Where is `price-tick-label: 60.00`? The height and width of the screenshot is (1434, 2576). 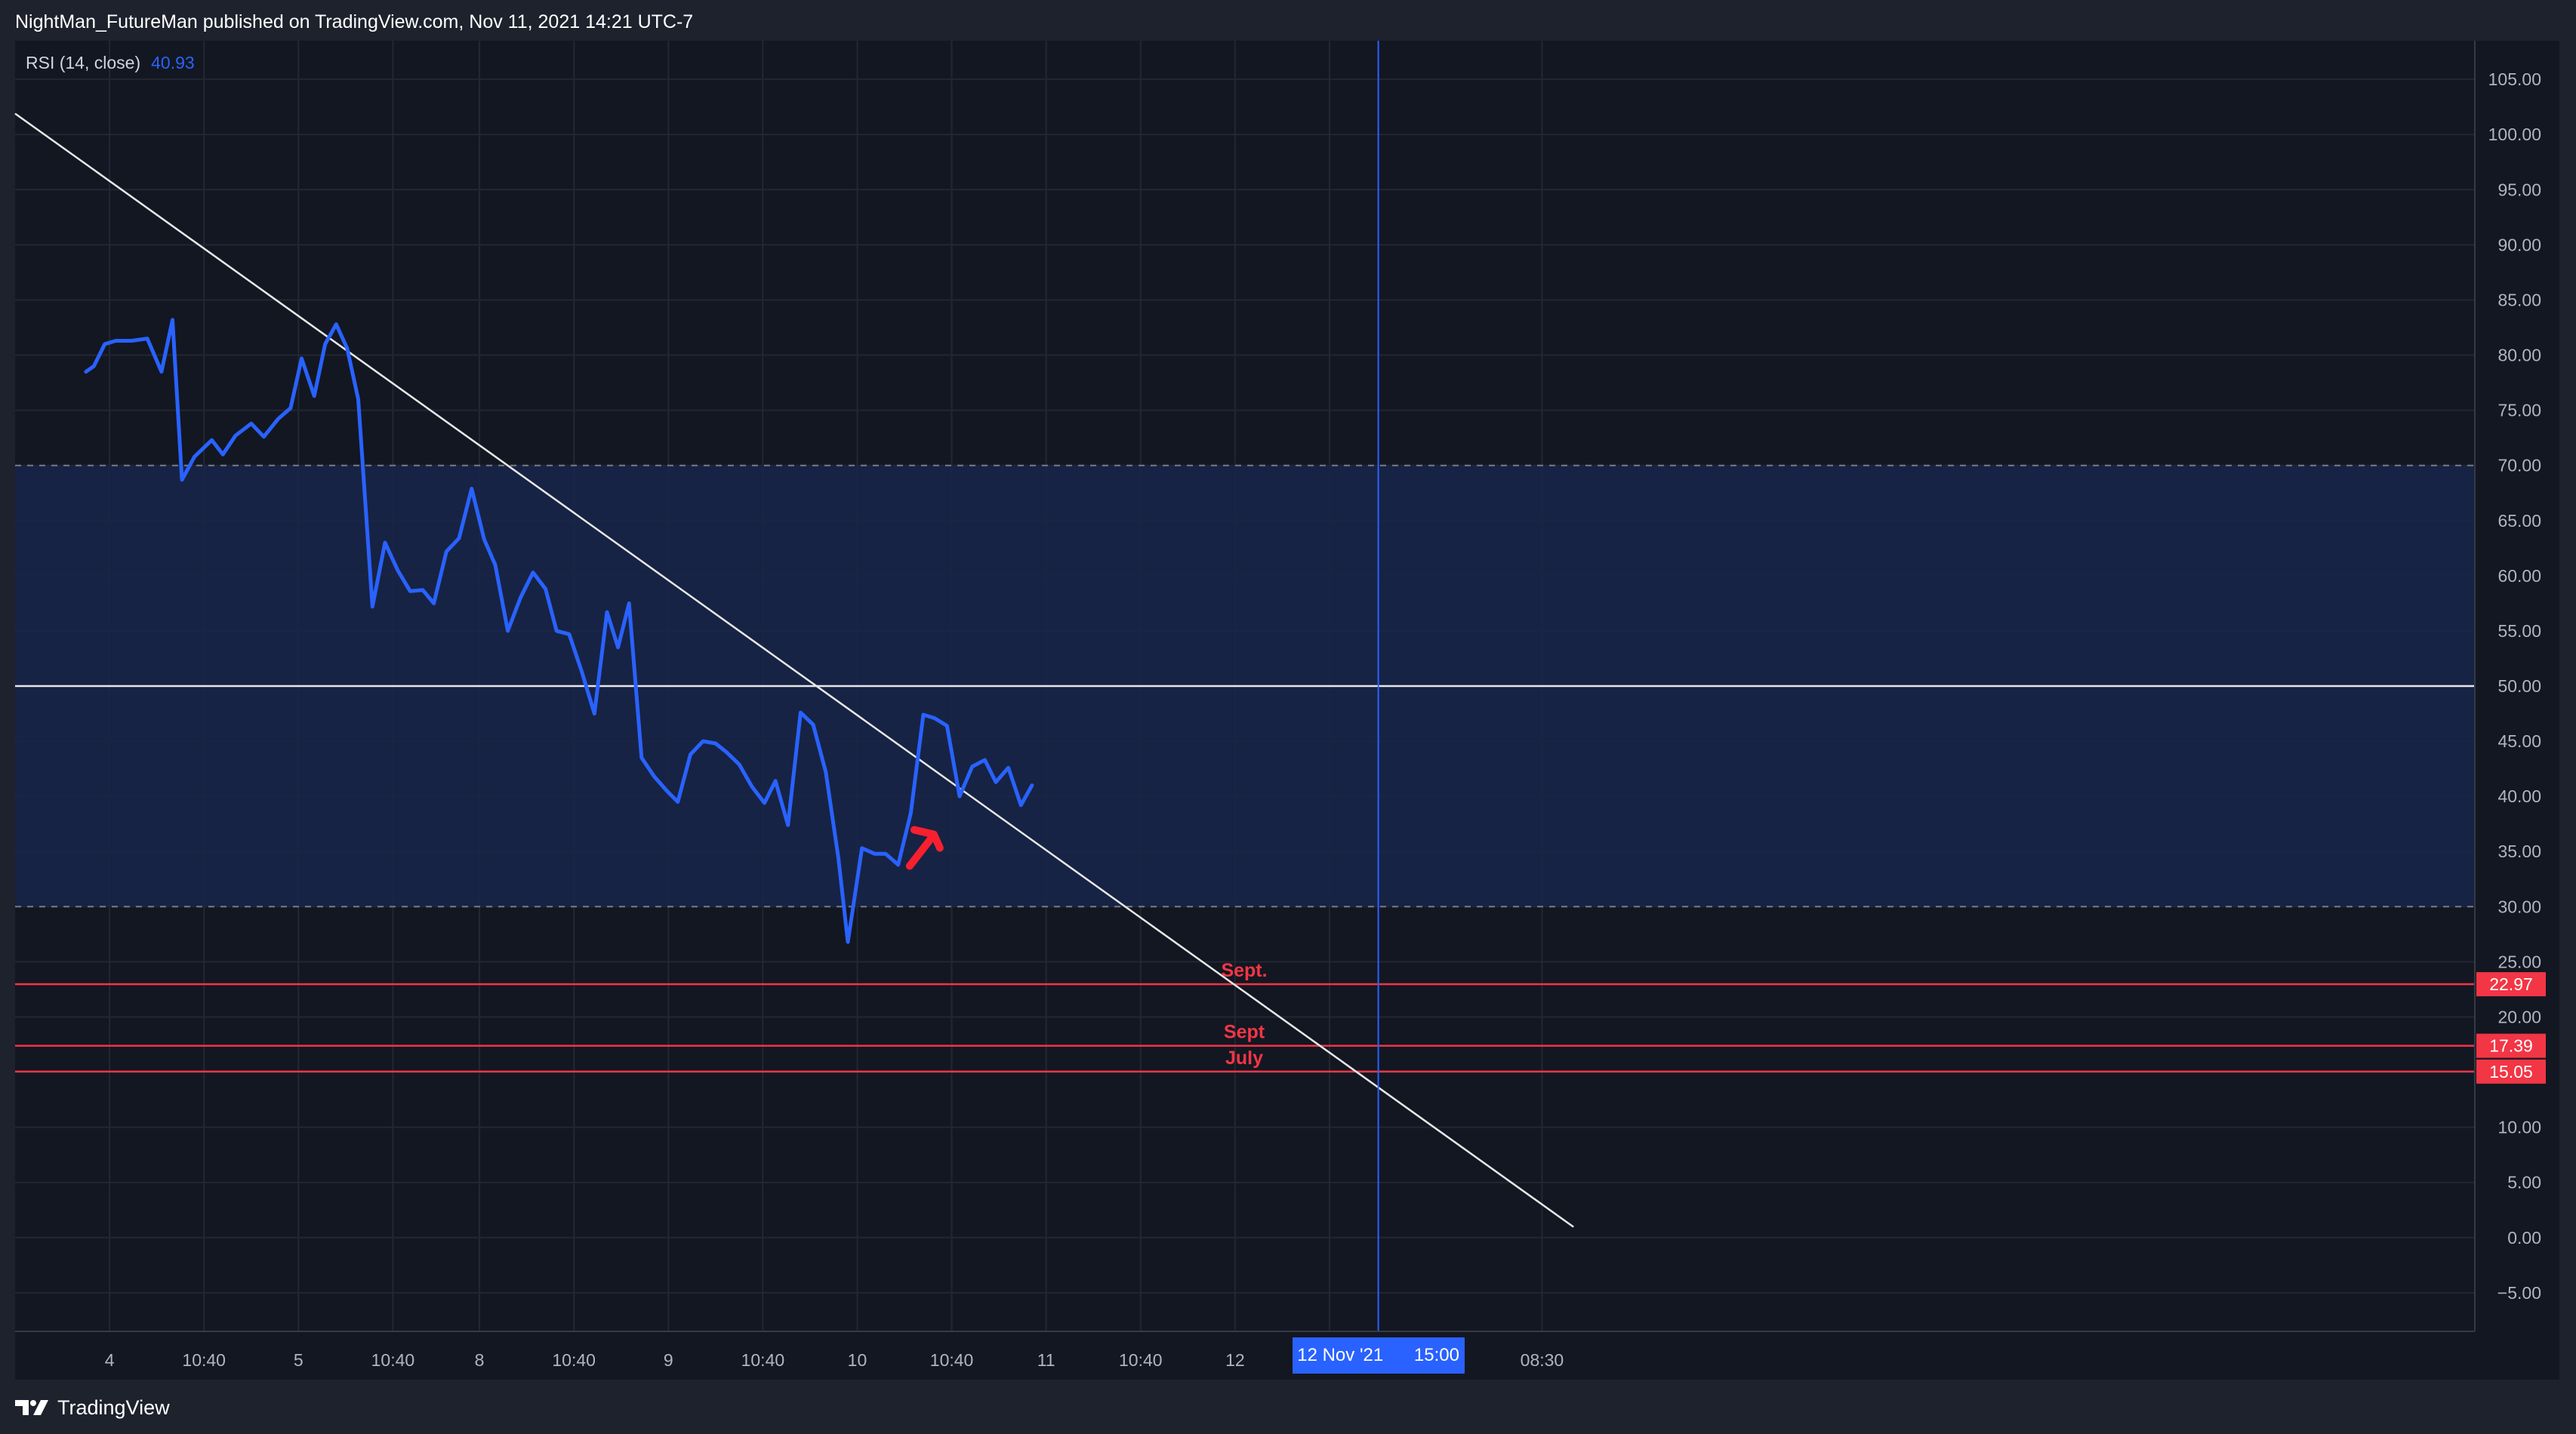
price-tick-label: 60.00 is located at coordinates (2519, 576).